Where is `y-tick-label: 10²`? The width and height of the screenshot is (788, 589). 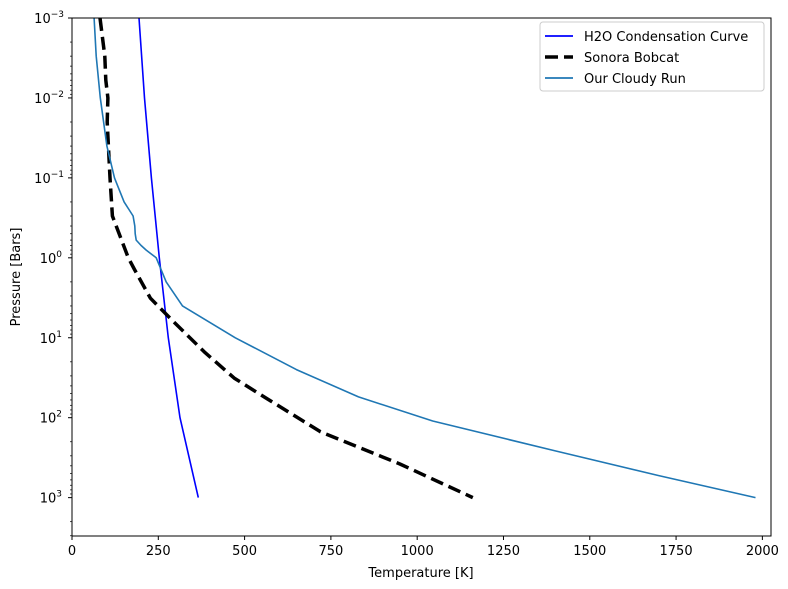 y-tick-label: 10² is located at coordinates (51, 418).